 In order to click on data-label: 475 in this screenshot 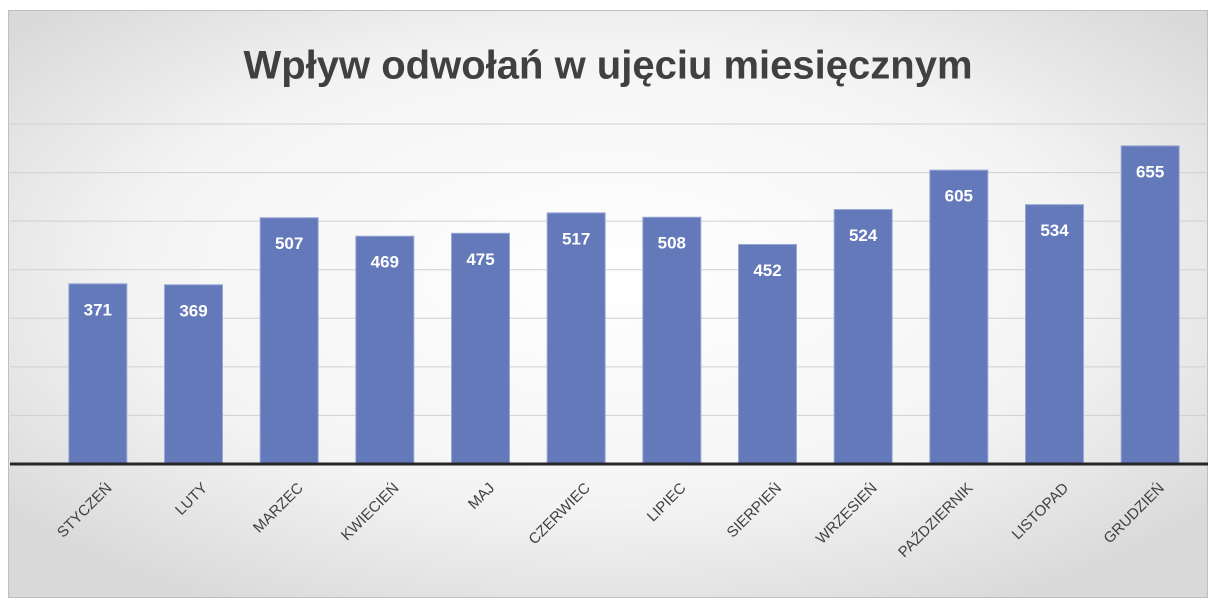, I will do `click(480, 259)`.